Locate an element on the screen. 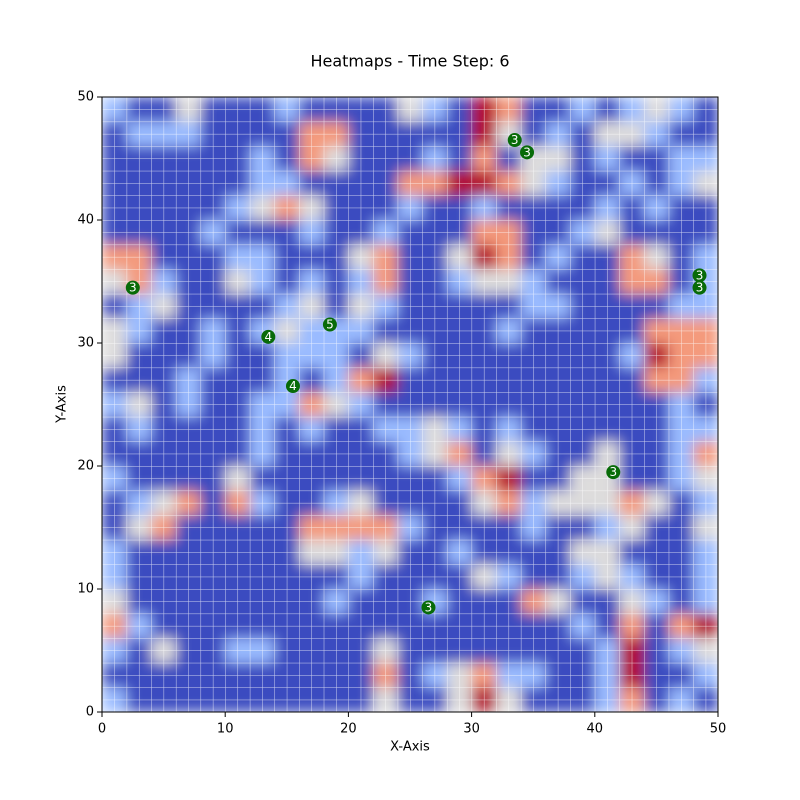 The height and width of the screenshot is (800, 800). x-axis-label: X-Axis is located at coordinates (410, 747).